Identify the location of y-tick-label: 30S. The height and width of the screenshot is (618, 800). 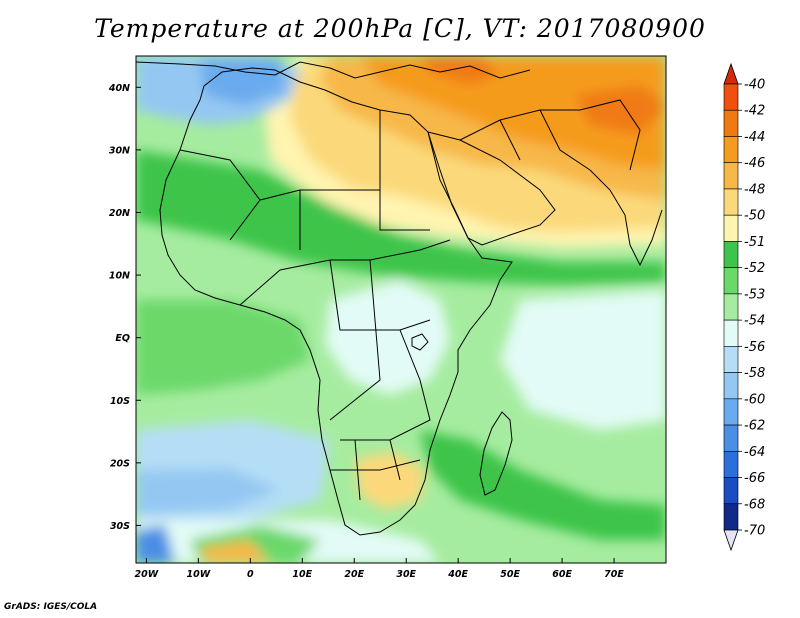
(120, 526).